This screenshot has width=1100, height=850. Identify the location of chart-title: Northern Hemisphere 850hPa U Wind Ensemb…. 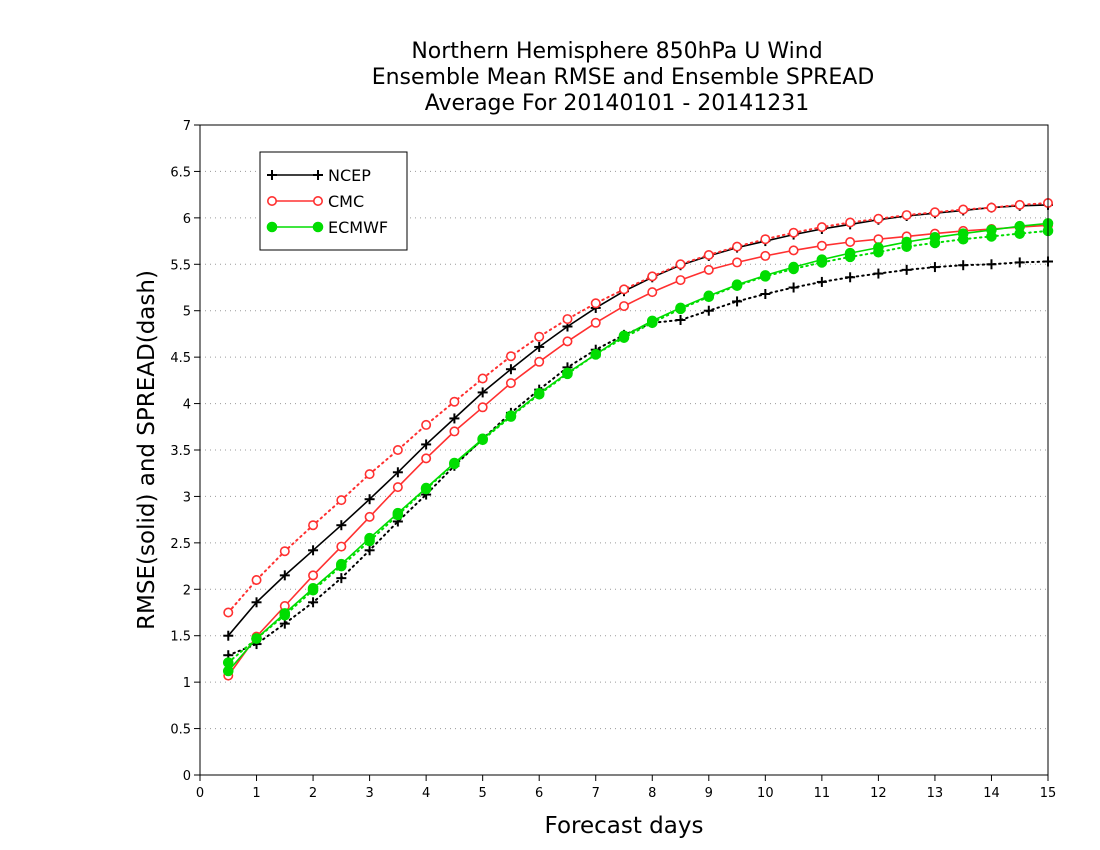
(623, 77).